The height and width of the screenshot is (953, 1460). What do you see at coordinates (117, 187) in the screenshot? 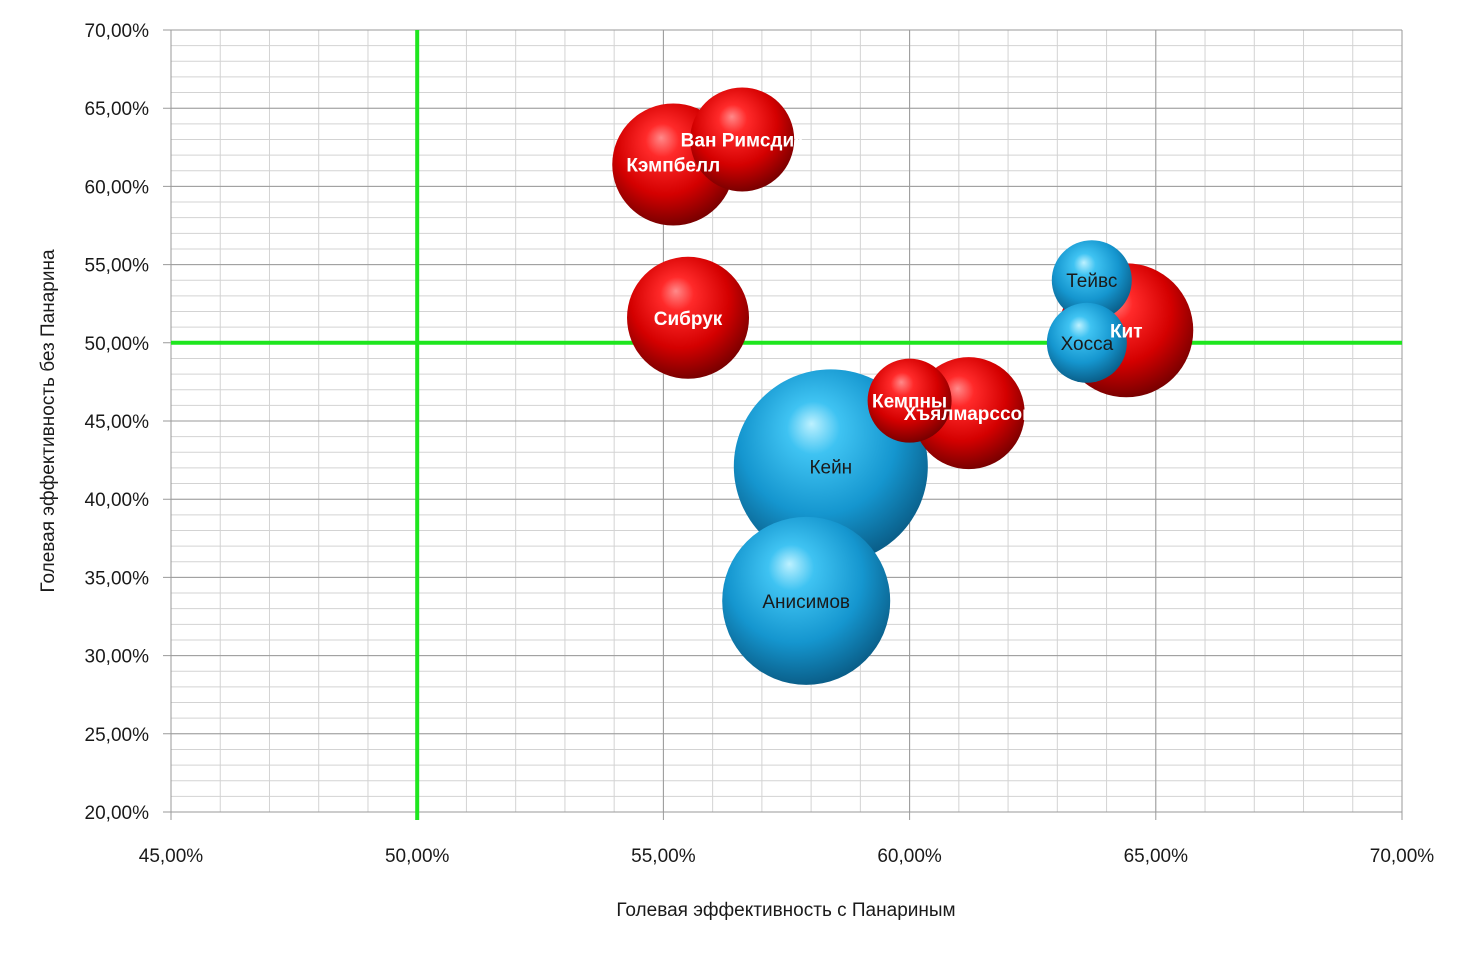
I see `y-tick-label: 60,00%` at bounding box center [117, 187].